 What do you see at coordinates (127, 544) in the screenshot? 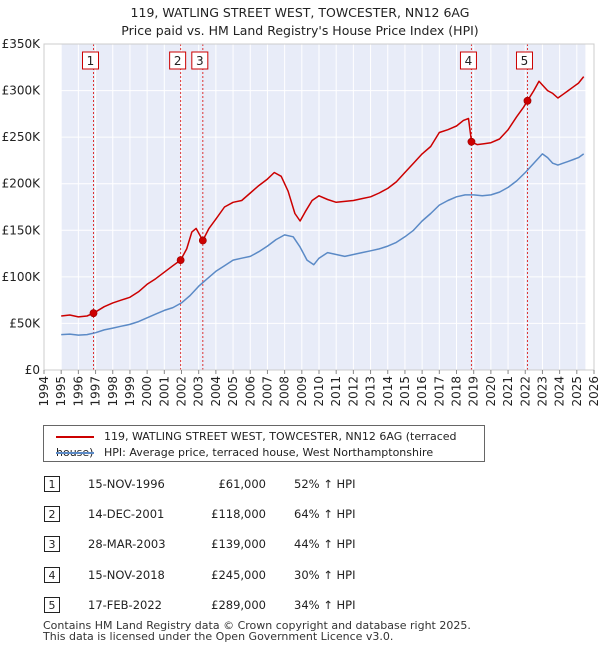
I see `sale-date: 28-MAR-2003` at bounding box center [127, 544].